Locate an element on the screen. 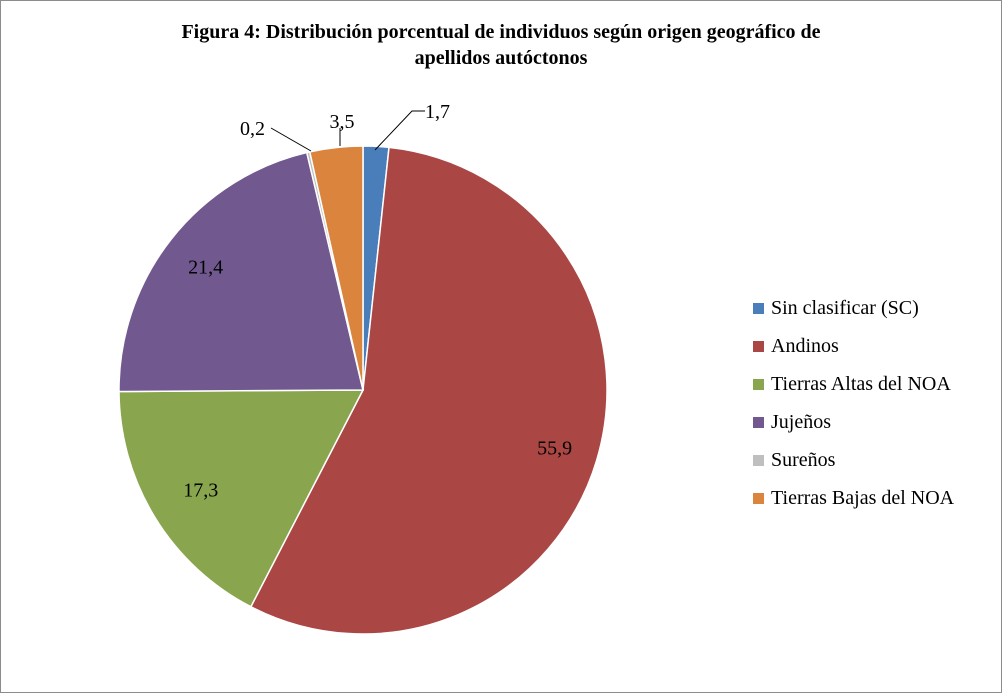 This screenshot has width=1002, height=693. pie-slice-tierras-bajas-del-noa is located at coordinates (336, 268).